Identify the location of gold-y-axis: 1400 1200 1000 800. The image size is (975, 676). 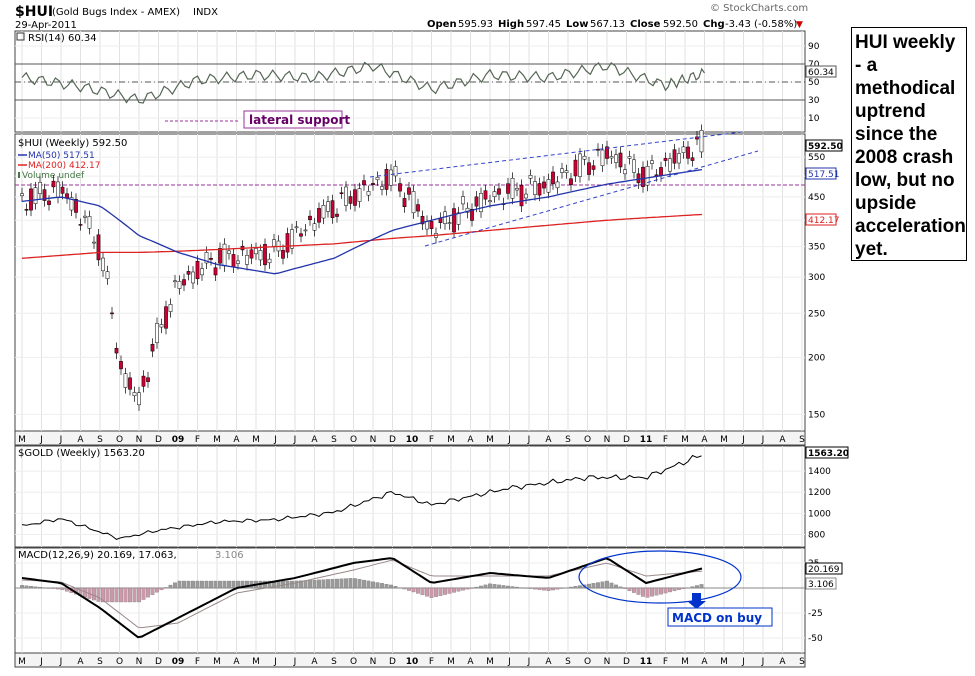
(819, 503).